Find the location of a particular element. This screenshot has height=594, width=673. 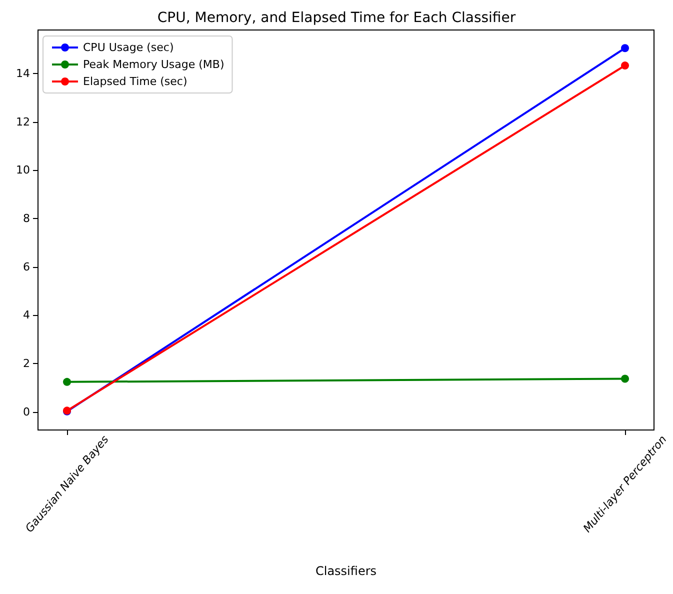

y-tick-label: 2 is located at coordinates (26, 363).